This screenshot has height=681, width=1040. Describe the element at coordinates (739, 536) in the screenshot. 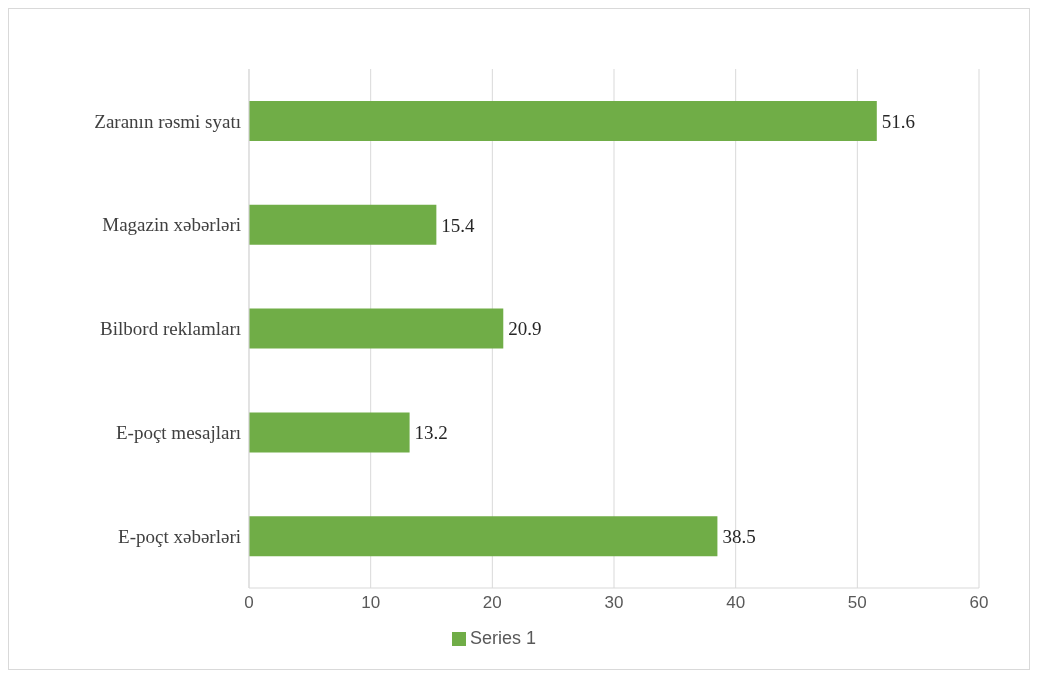

I see `data-label: 38.5` at that location.